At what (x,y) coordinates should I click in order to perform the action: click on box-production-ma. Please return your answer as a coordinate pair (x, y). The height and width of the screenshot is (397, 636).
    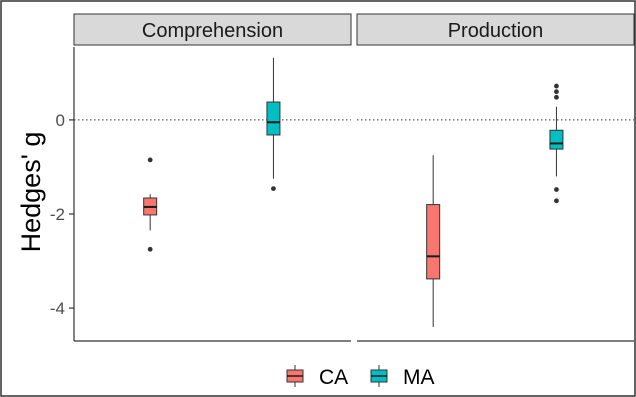
    Looking at the image, I should click on (556, 143).